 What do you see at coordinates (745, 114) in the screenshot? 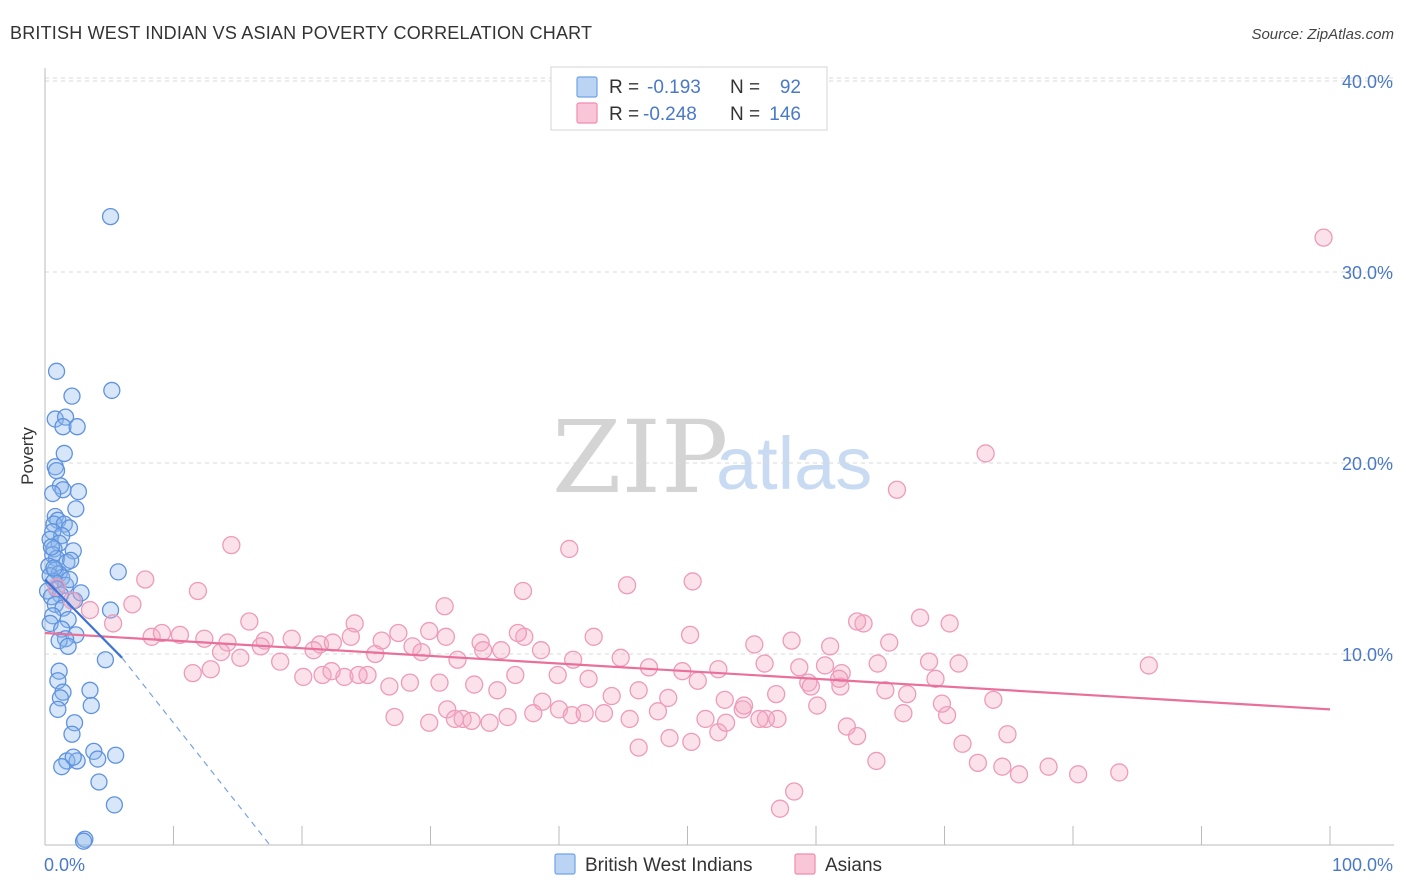
I see `legend-n-label-2: N =` at bounding box center [745, 114].